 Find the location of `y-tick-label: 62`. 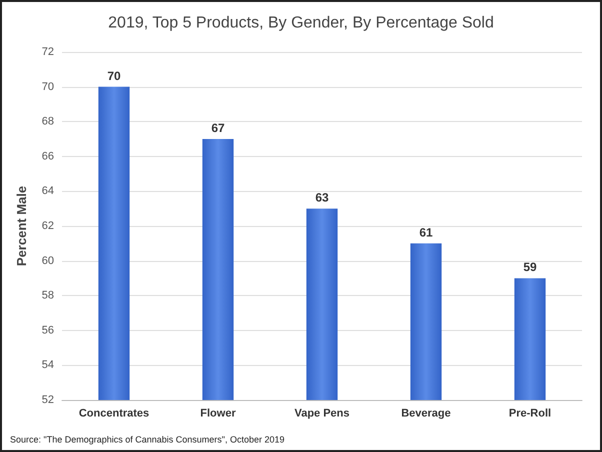

y-tick-label: 62 is located at coordinates (48, 226).